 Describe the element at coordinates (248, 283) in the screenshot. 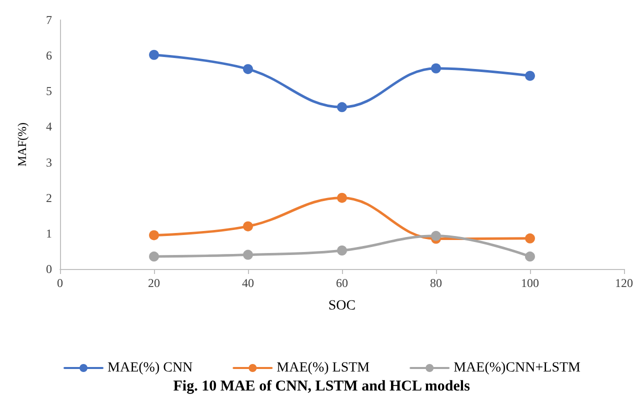

I see `x-tick-label: 40` at that location.